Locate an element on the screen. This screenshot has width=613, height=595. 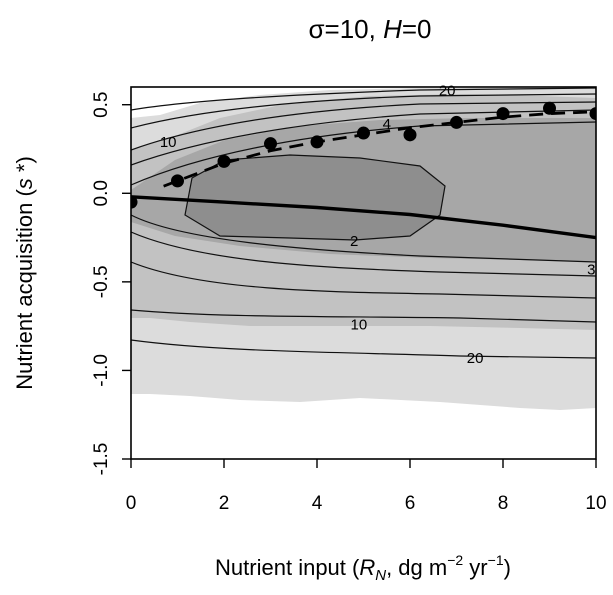
y-tick-label: -1.0 is located at coordinates (101, 370).